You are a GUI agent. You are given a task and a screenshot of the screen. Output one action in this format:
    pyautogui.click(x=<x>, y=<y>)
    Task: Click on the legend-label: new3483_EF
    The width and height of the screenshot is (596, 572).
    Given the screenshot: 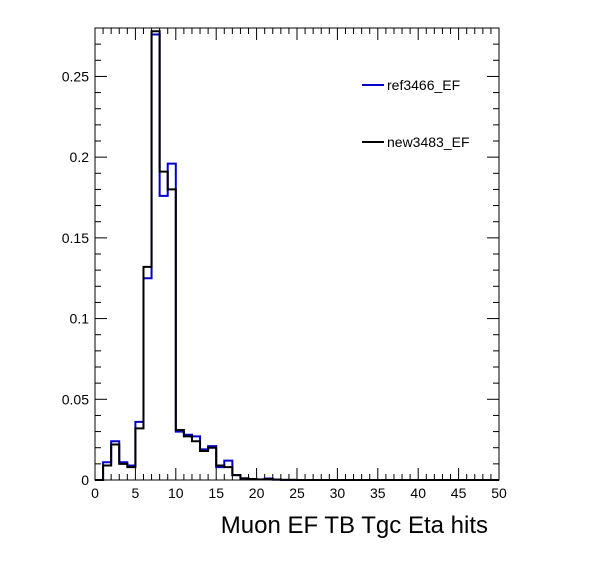 What is the action you would take?
    pyautogui.click(x=428, y=142)
    